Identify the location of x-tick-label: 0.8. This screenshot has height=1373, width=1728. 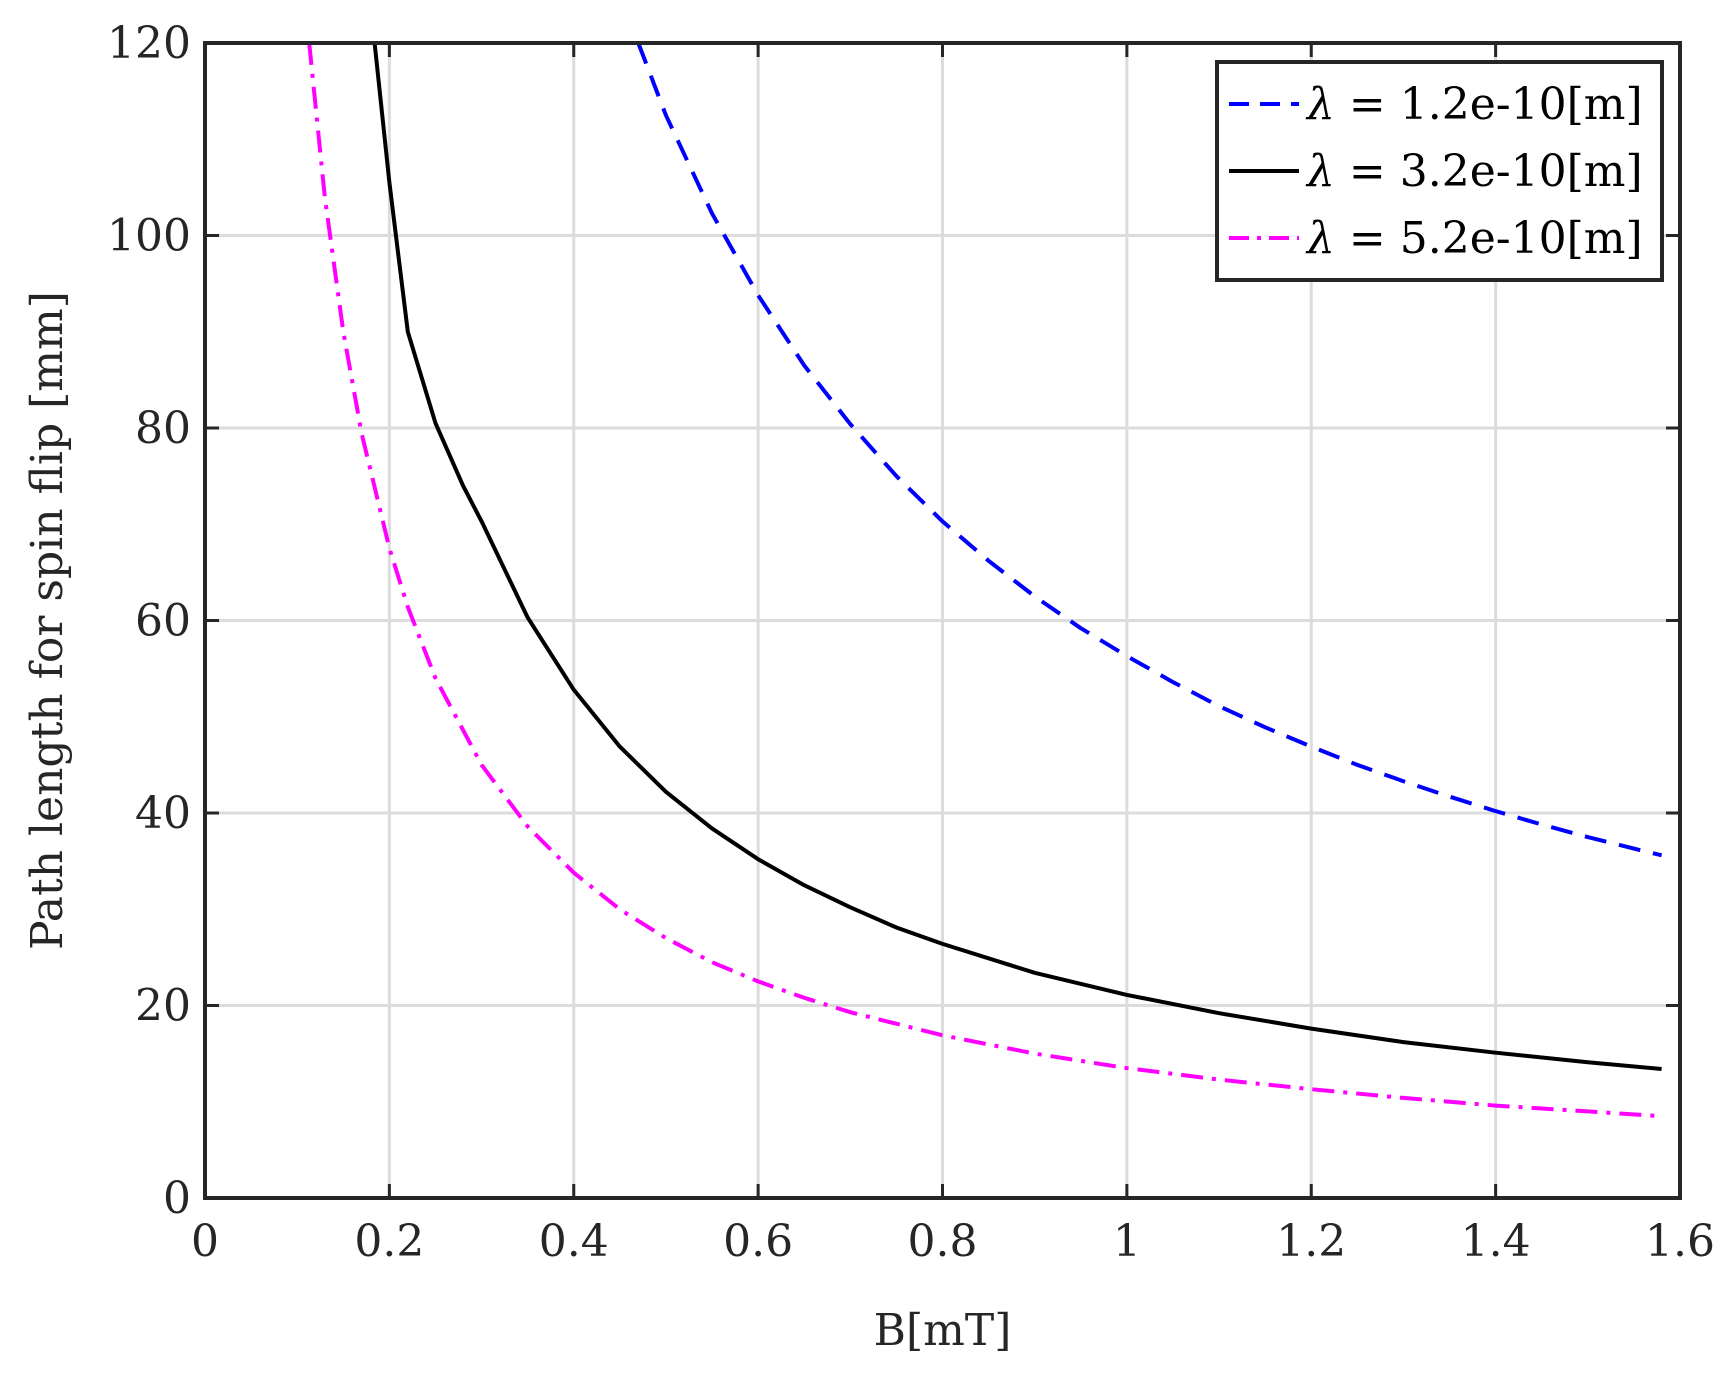
(943, 1241).